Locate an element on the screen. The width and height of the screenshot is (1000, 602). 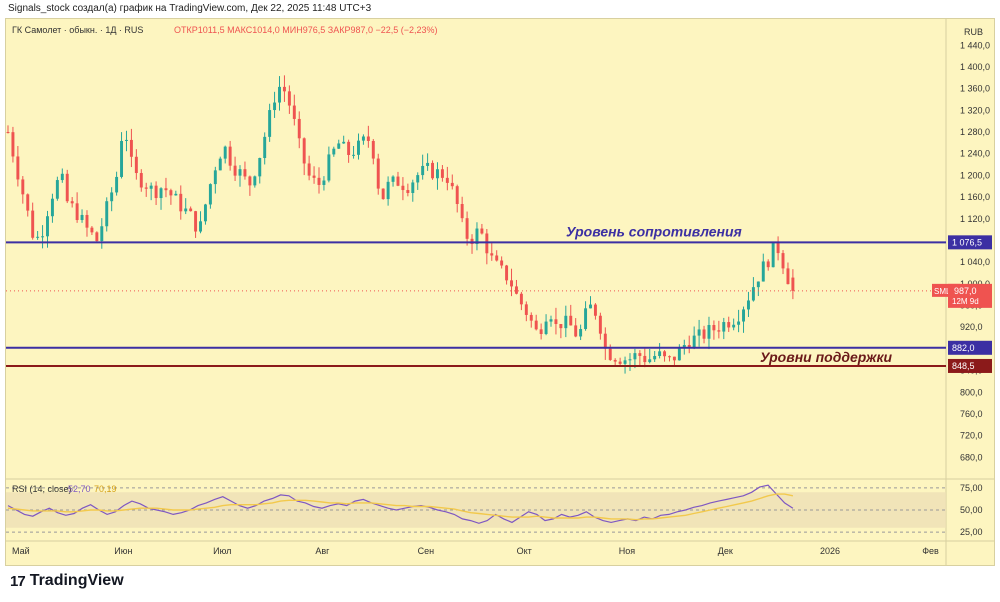
price-tick-label: 1 200,0 is located at coordinates (975, 175).